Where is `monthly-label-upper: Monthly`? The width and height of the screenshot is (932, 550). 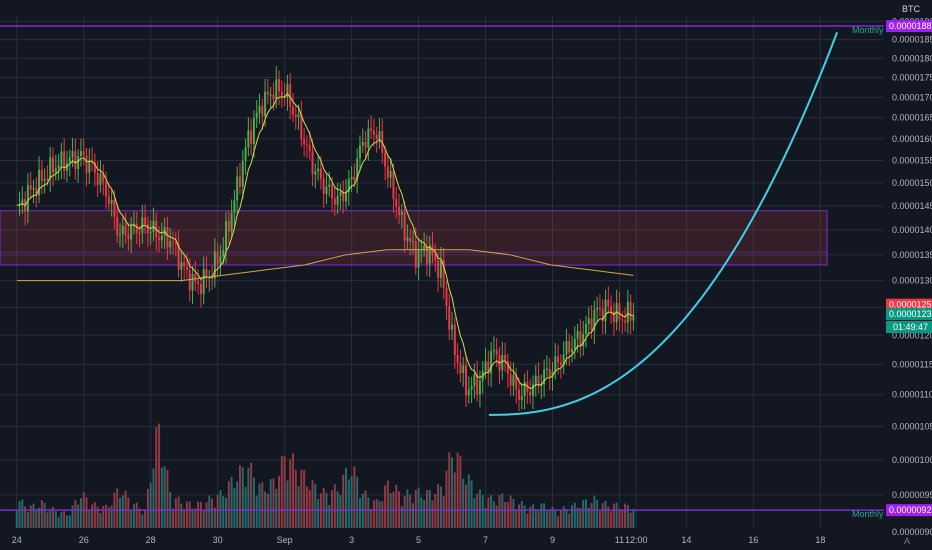
monthly-label-upper: Monthly is located at coordinates (868, 30).